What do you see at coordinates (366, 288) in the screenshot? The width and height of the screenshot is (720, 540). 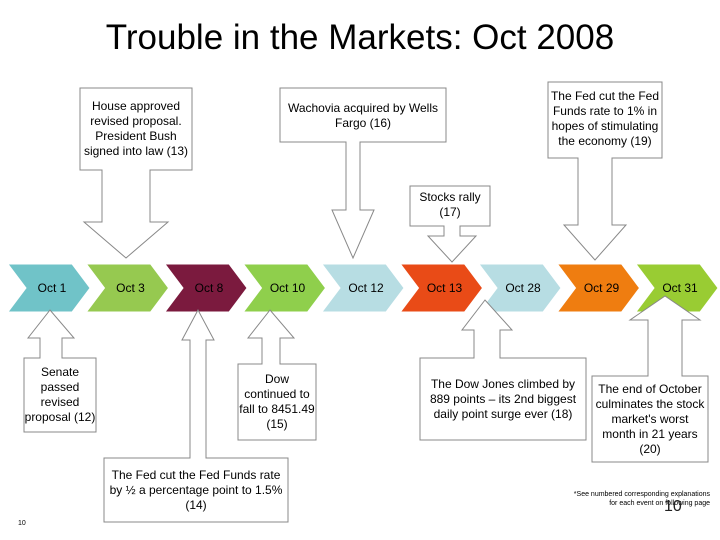 I see `timeline-date-label: Oct 12` at bounding box center [366, 288].